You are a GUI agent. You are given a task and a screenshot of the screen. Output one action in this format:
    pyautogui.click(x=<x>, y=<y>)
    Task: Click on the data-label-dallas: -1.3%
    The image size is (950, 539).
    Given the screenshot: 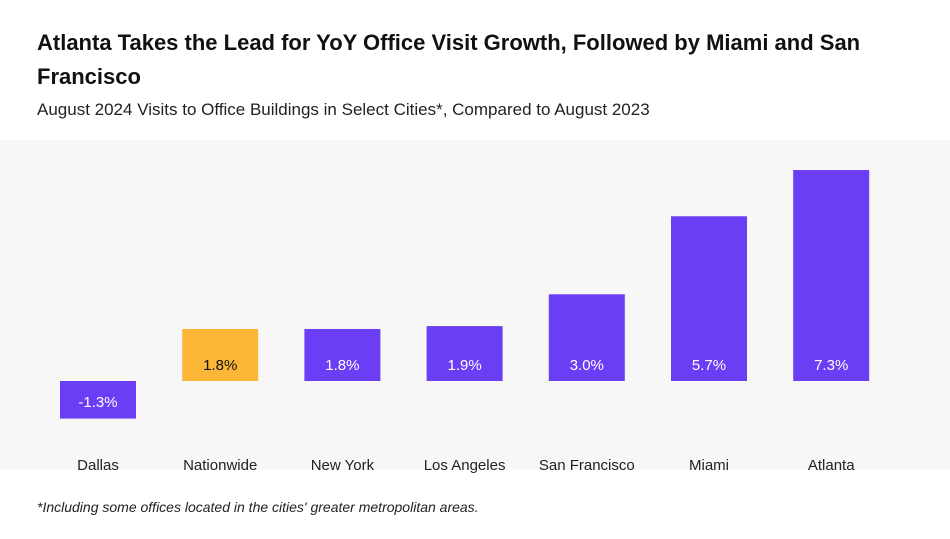 What is the action you would take?
    pyautogui.click(x=97, y=402)
    